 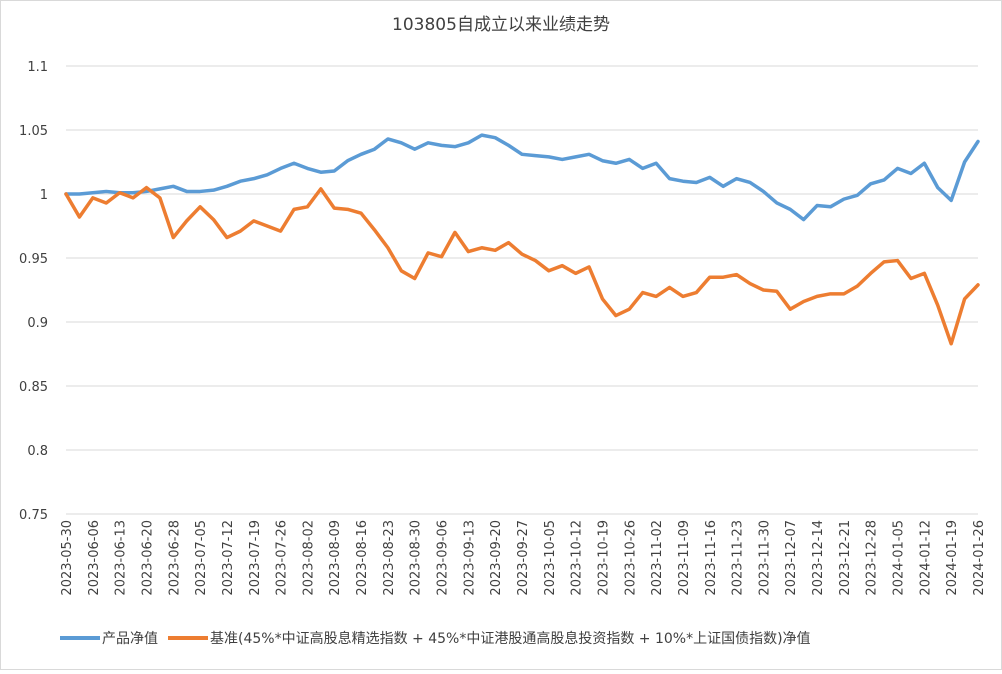 I want to click on x-tick-label: 2023-07-12, so click(x=228, y=558).